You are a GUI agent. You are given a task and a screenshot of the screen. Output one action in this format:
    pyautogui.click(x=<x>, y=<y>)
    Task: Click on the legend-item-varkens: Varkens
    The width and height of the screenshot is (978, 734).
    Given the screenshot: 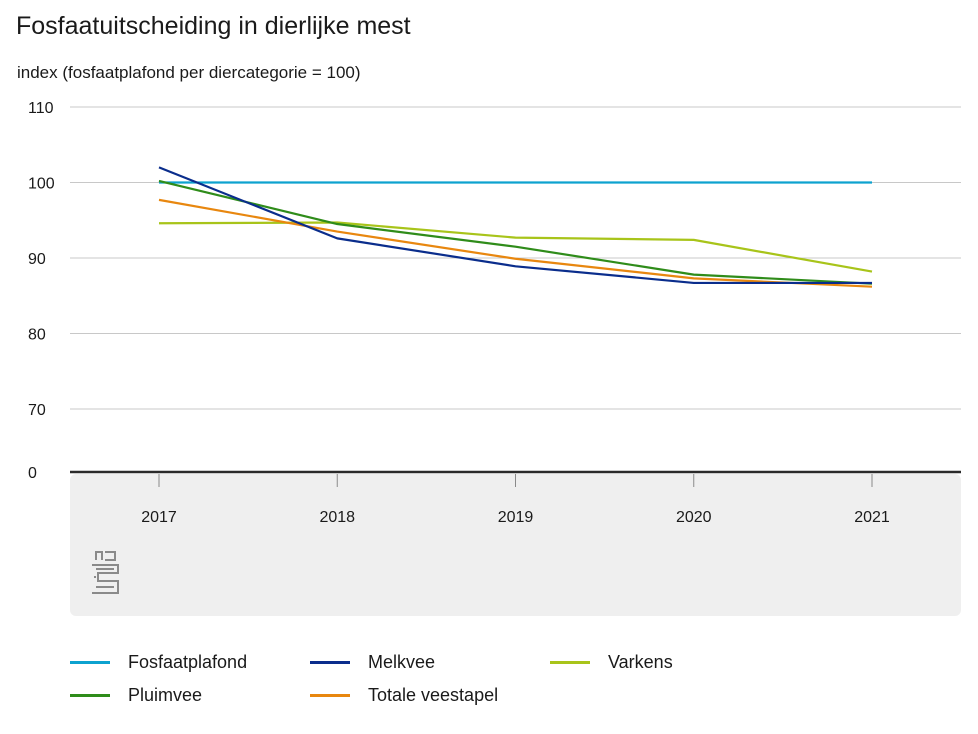 What is the action you would take?
    pyautogui.click(x=611, y=662)
    